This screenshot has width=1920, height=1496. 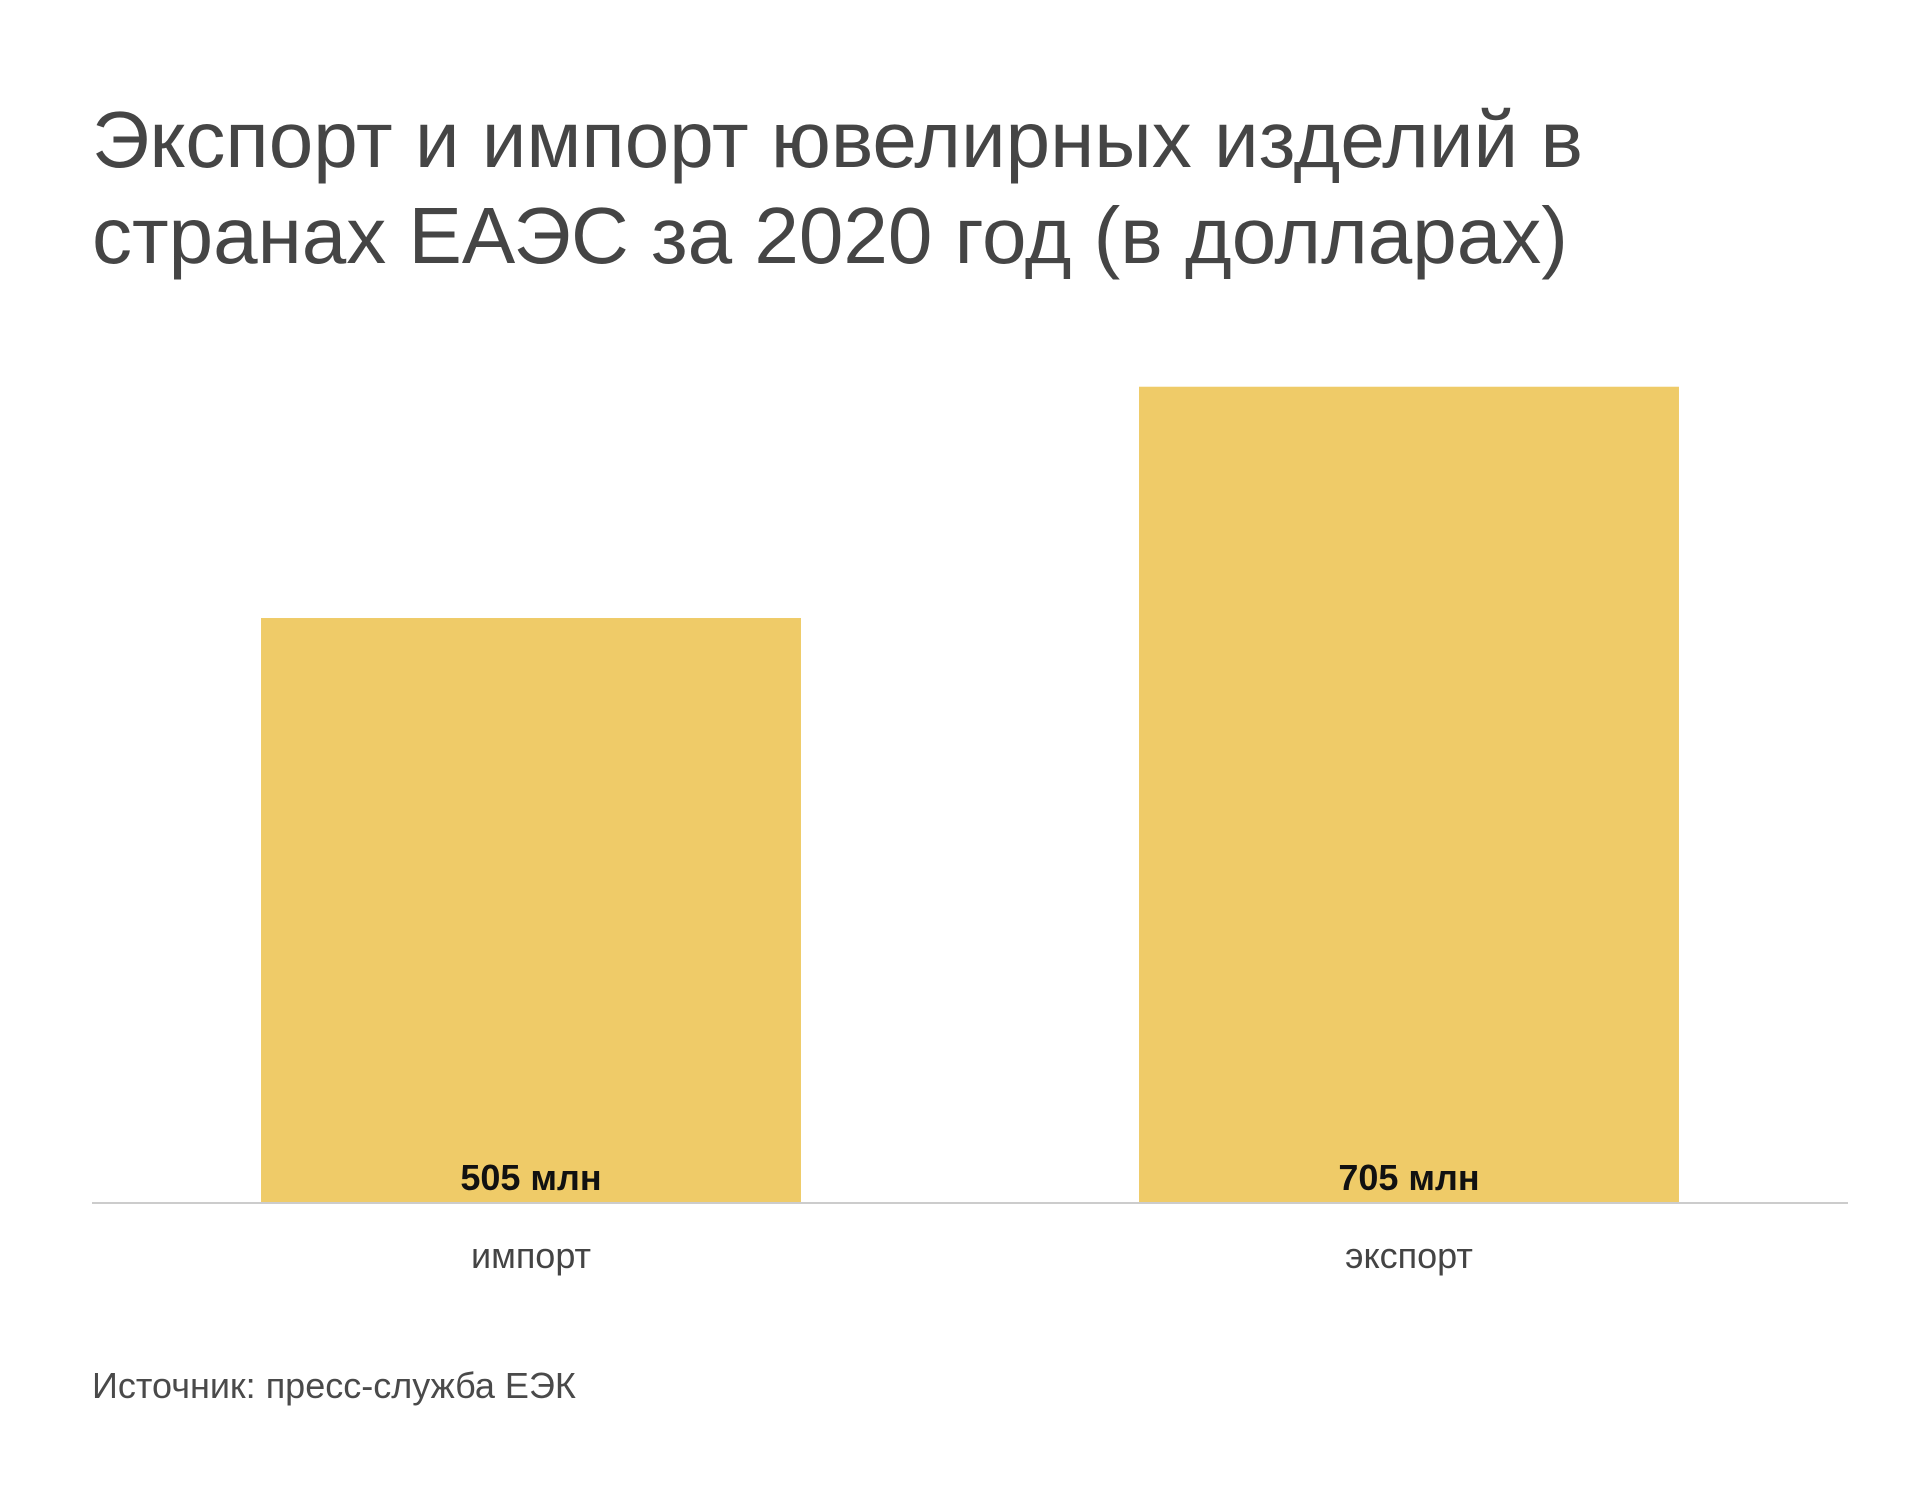 What do you see at coordinates (530, 1177) in the screenshot?
I see `bar-value-label-0: 505 млн` at bounding box center [530, 1177].